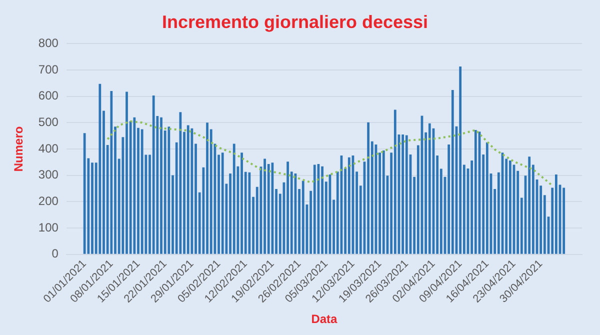  Describe the element at coordinates (48, 43) in the screenshot. I see `y-tick-label: 800` at that location.